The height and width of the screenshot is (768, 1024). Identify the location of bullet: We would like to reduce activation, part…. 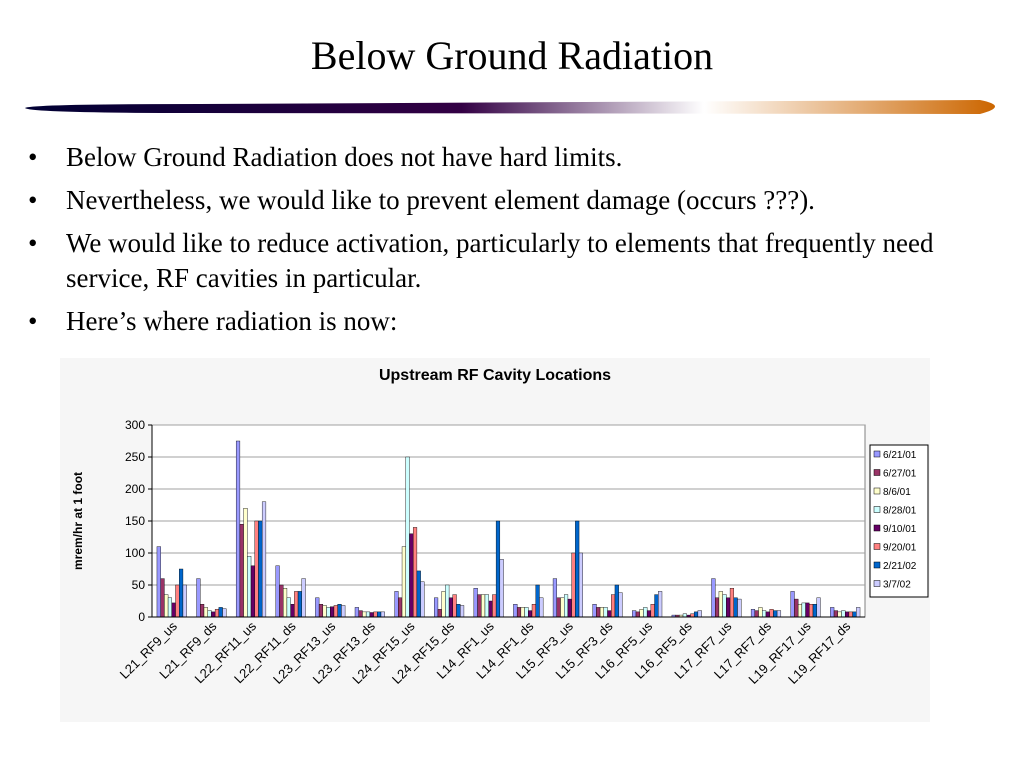
(523, 261).